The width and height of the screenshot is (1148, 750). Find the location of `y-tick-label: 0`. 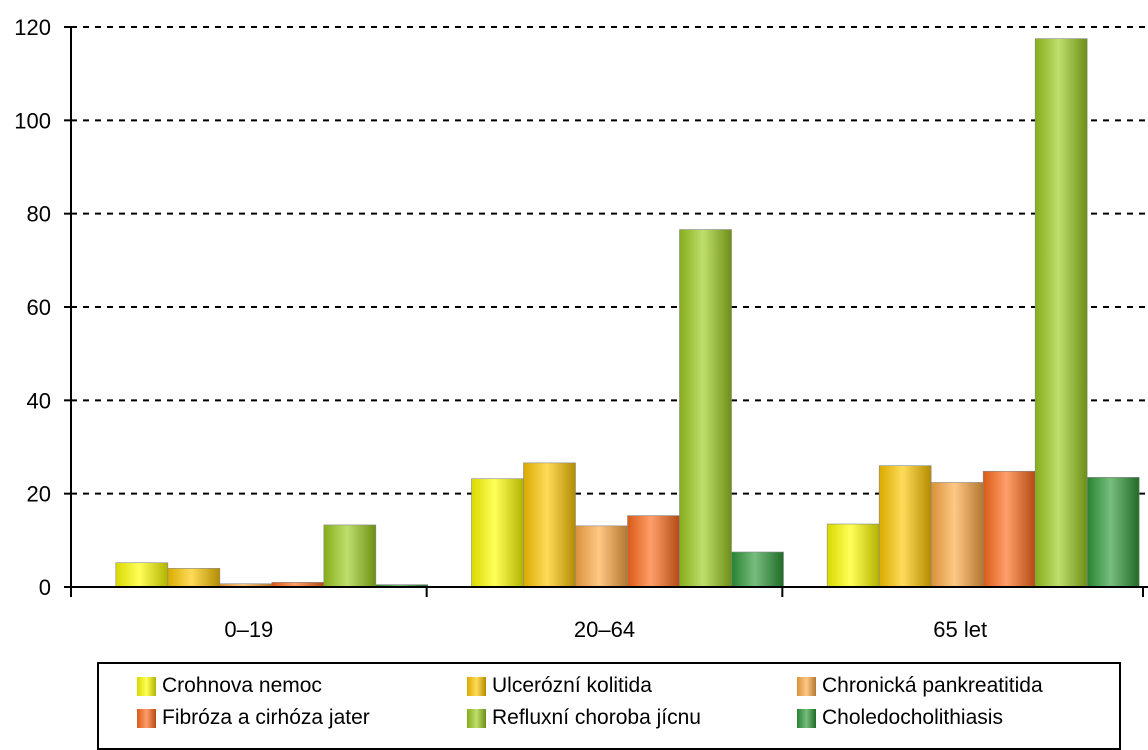

y-tick-label: 0 is located at coordinates (45, 587).